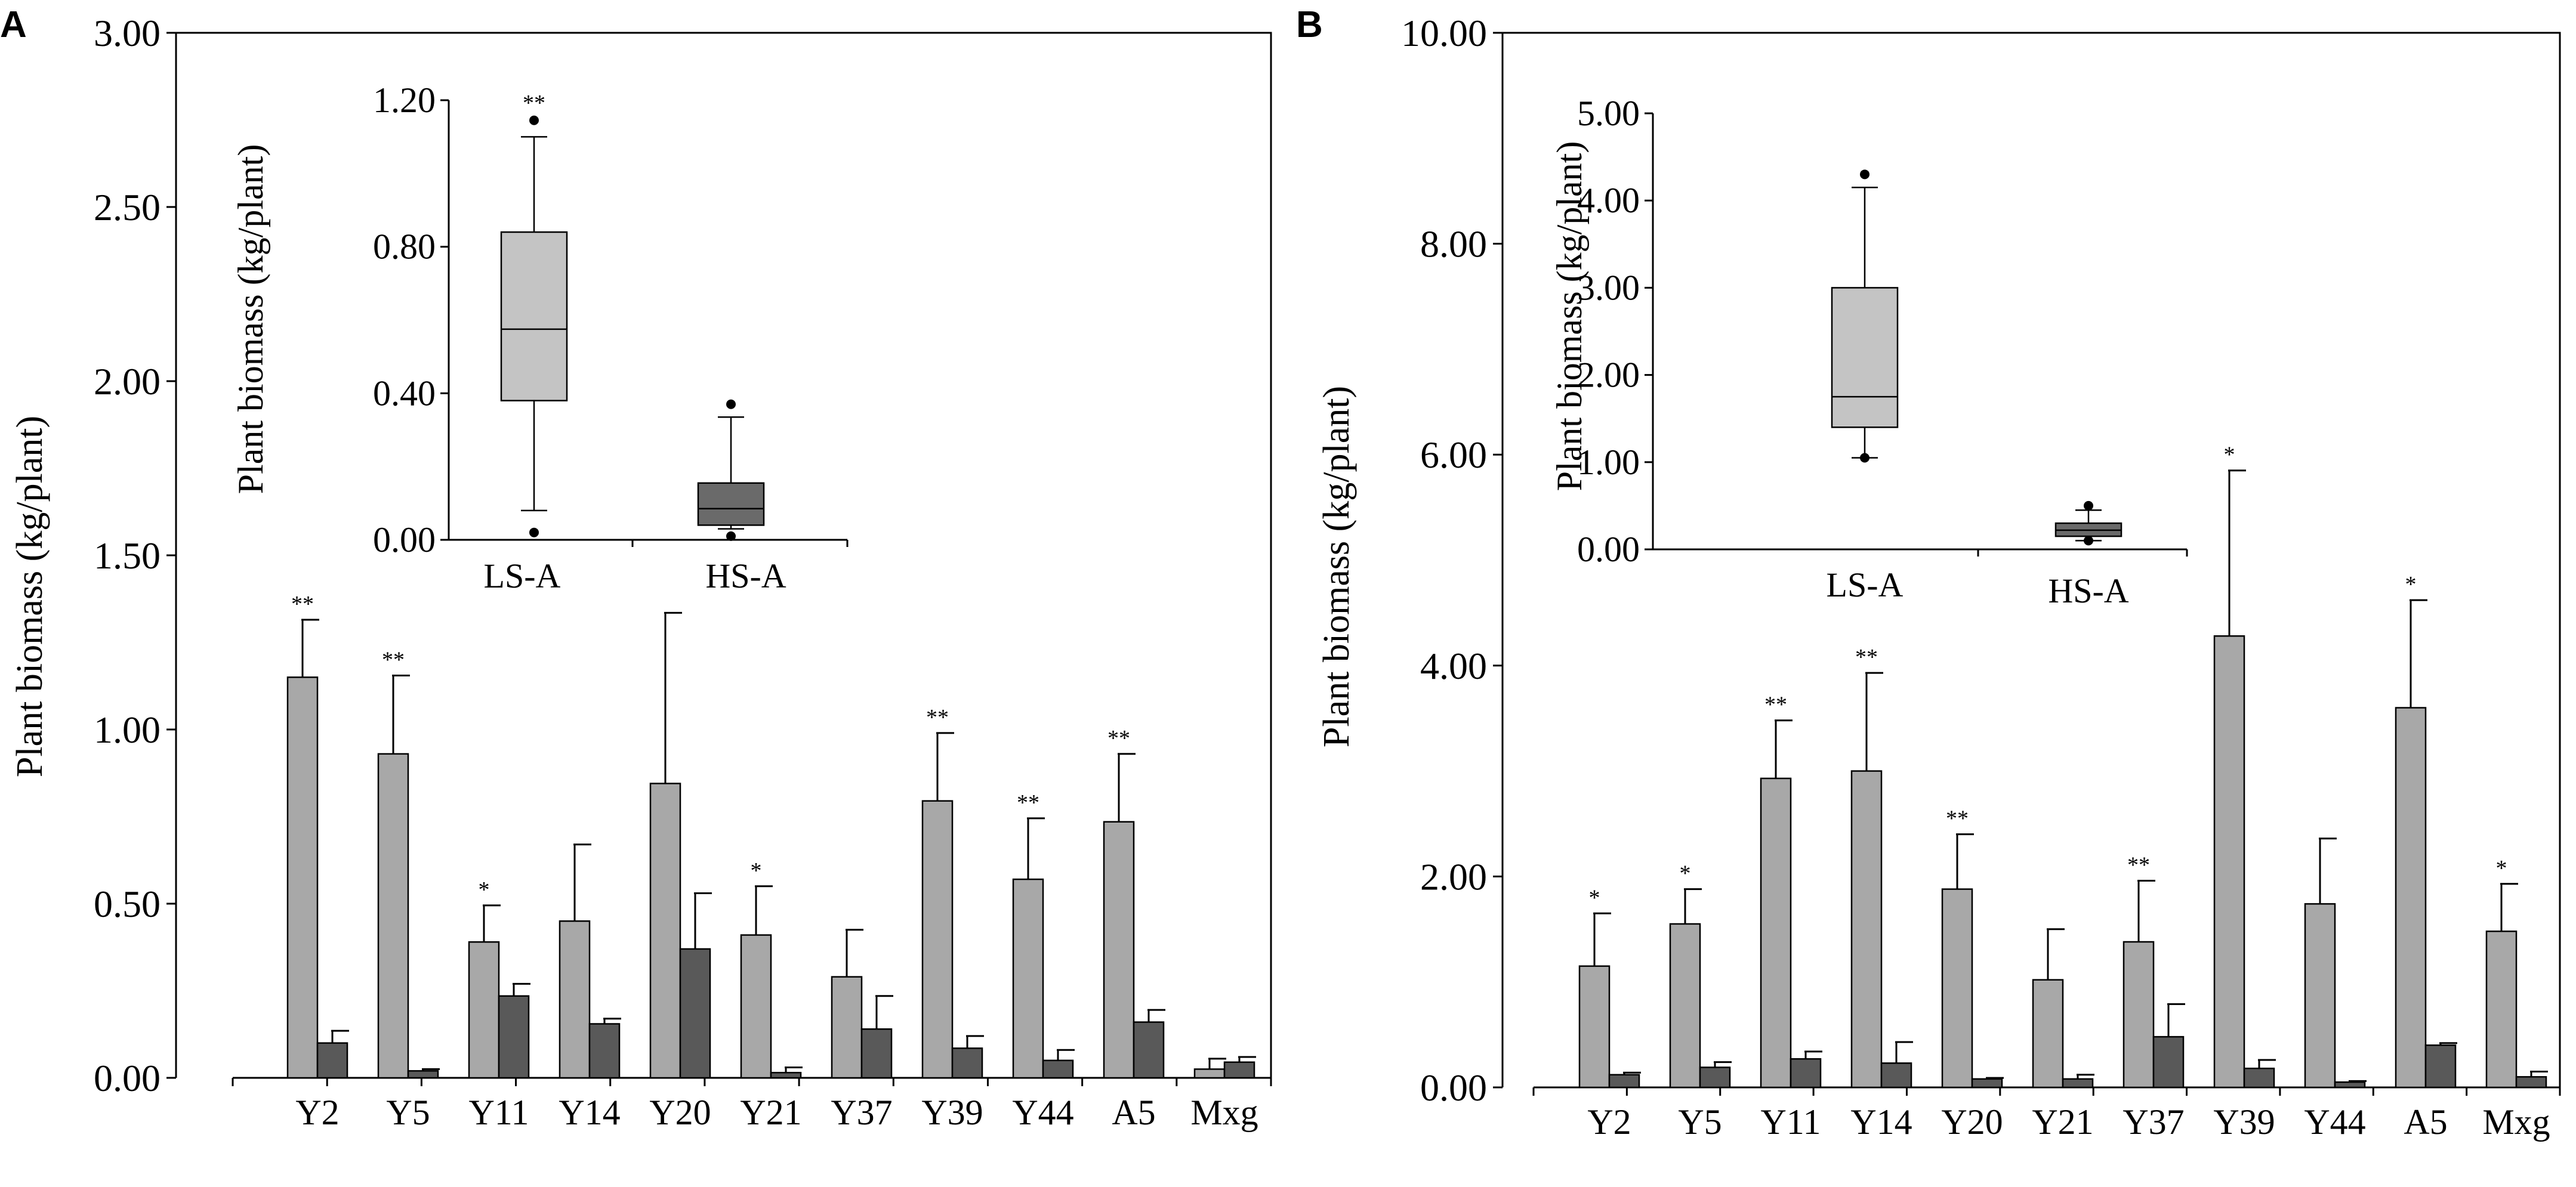  What do you see at coordinates (1608, 113) in the screenshot?
I see `inset-y-tick-label: 5.00` at bounding box center [1608, 113].